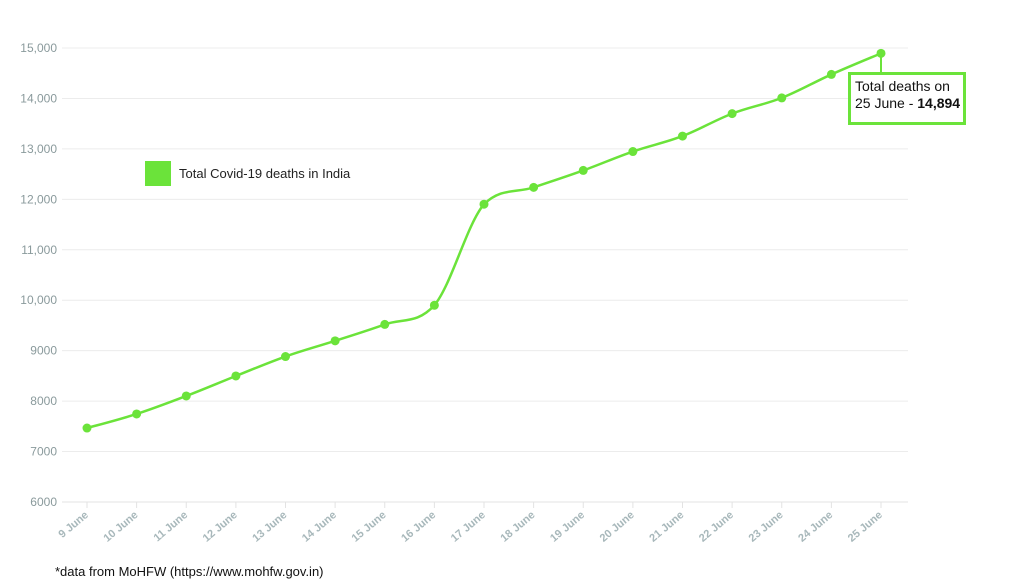 The image size is (1024, 588). Describe the element at coordinates (617, 527) in the screenshot. I see `x-tick-label: 20 June` at that location.